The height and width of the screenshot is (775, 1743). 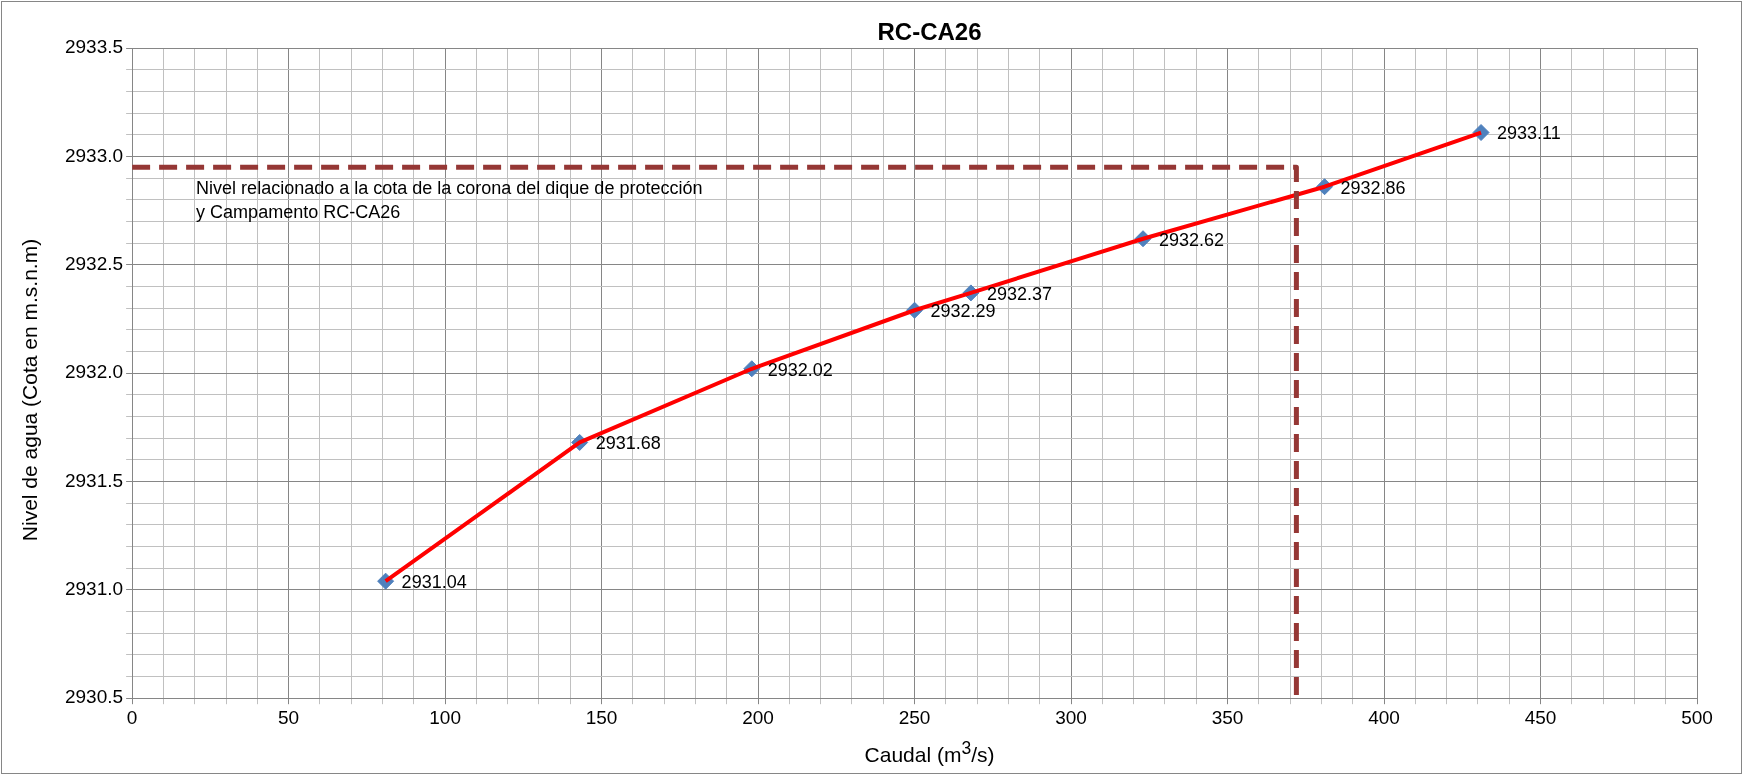 I want to click on data-label: 2932.86, so click(x=1373, y=187).